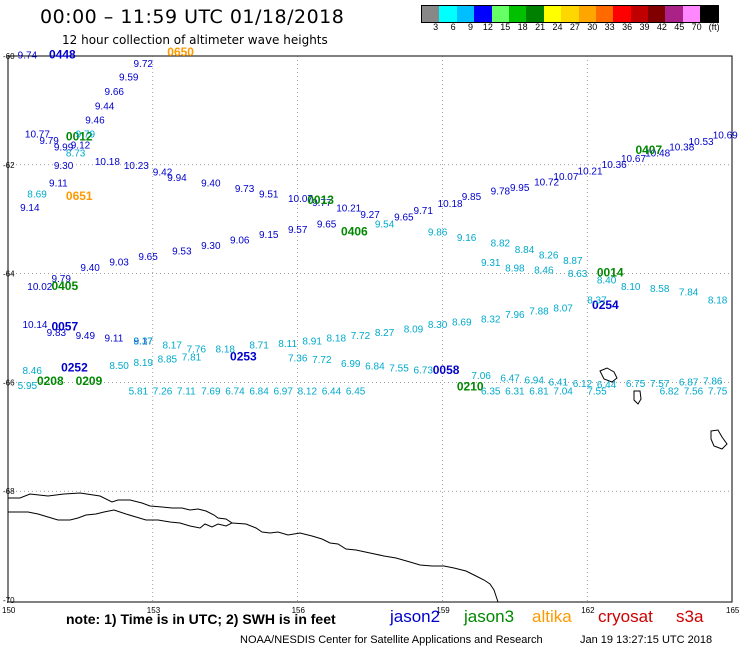  I want to click on wave-height-value: 6.82, so click(670, 391).